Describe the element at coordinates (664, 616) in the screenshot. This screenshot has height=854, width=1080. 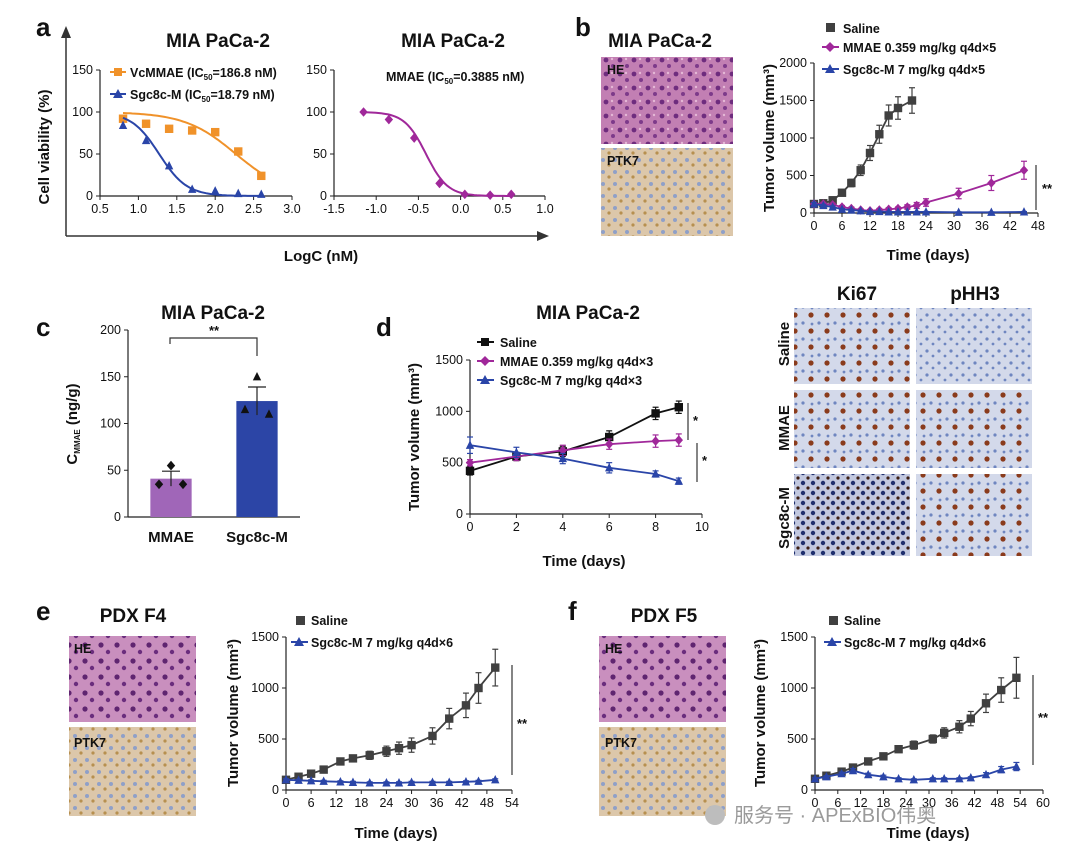
I see `panel-f-title: PDX F5` at that location.